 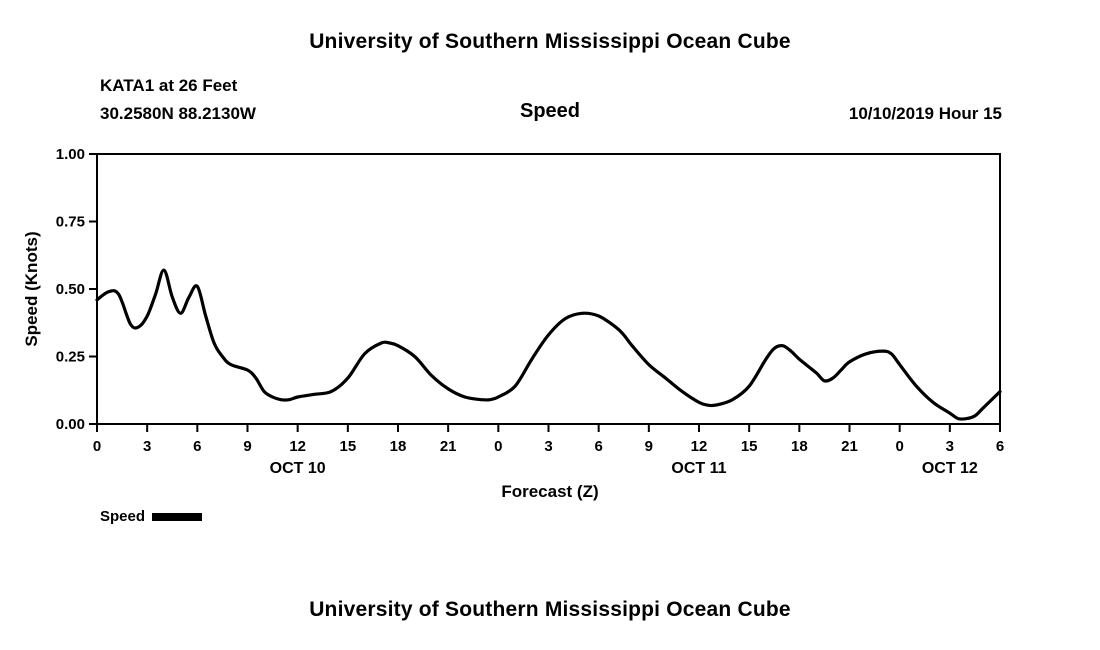 What do you see at coordinates (925, 113) in the screenshot?
I see `forecast-datetime: 10/10/2019 Hour 15` at bounding box center [925, 113].